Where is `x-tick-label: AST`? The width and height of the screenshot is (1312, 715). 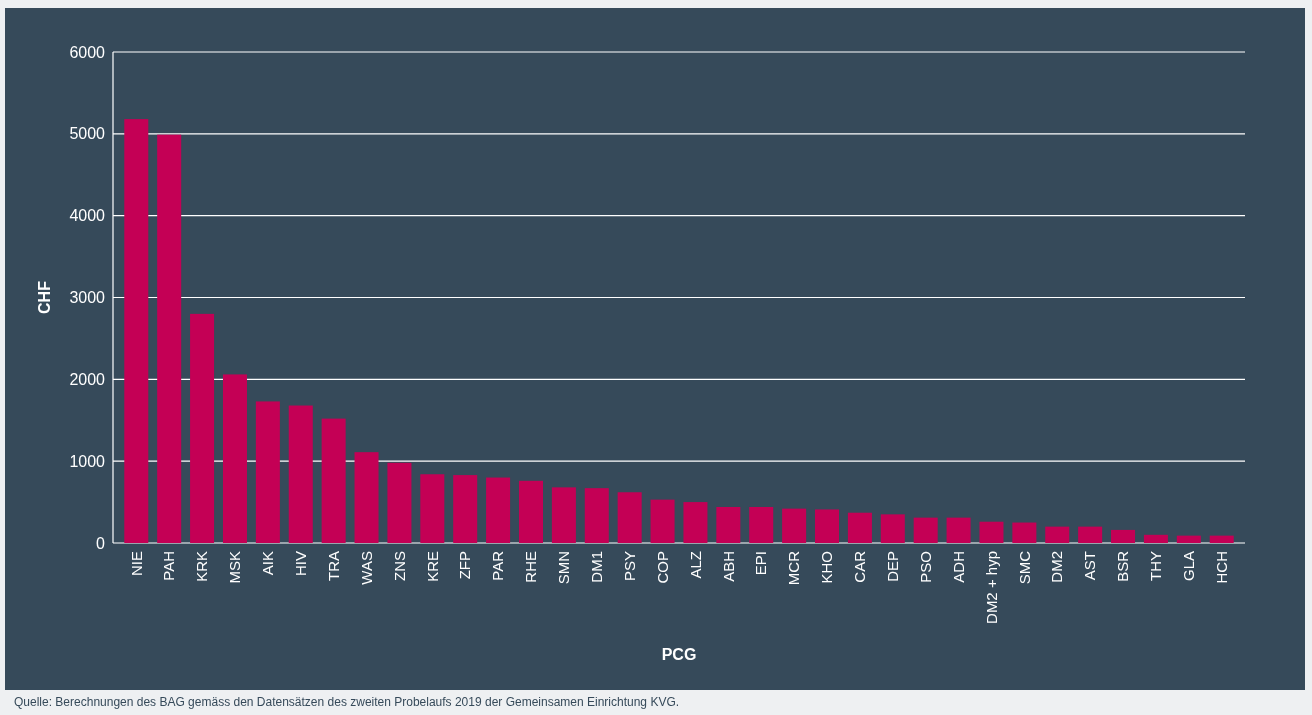 x-tick-label: AST is located at coordinates (1090, 566).